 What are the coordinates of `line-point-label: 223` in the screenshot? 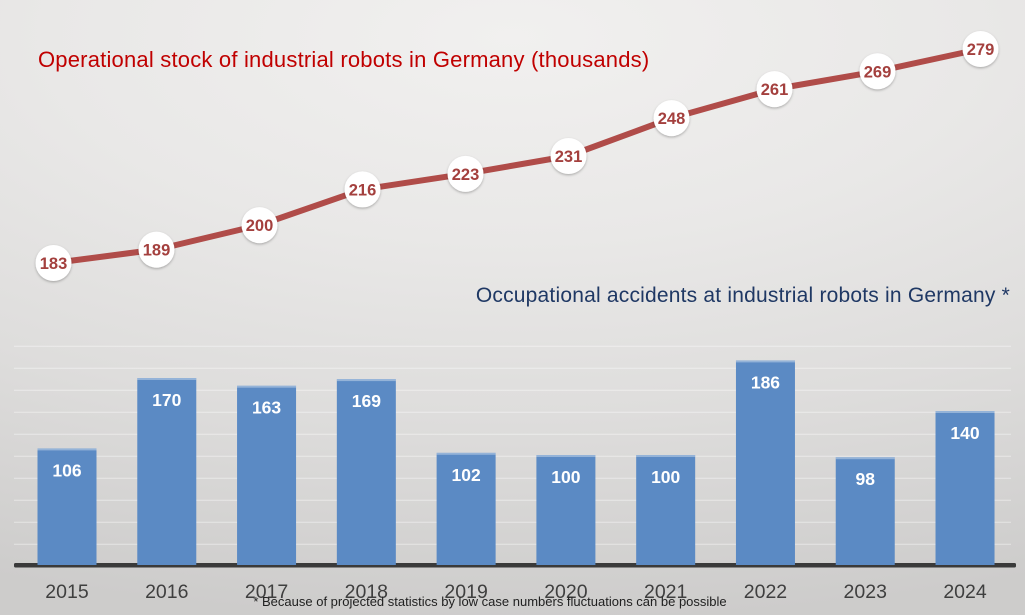 It's located at (466, 175).